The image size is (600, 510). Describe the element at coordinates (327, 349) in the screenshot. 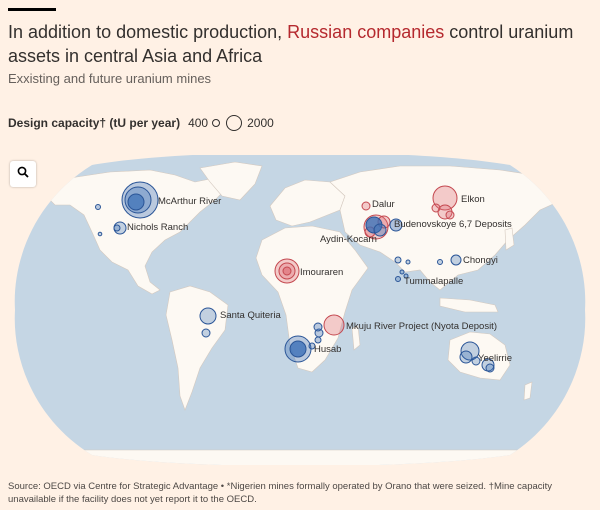

I see `label-husab: Husab` at that location.